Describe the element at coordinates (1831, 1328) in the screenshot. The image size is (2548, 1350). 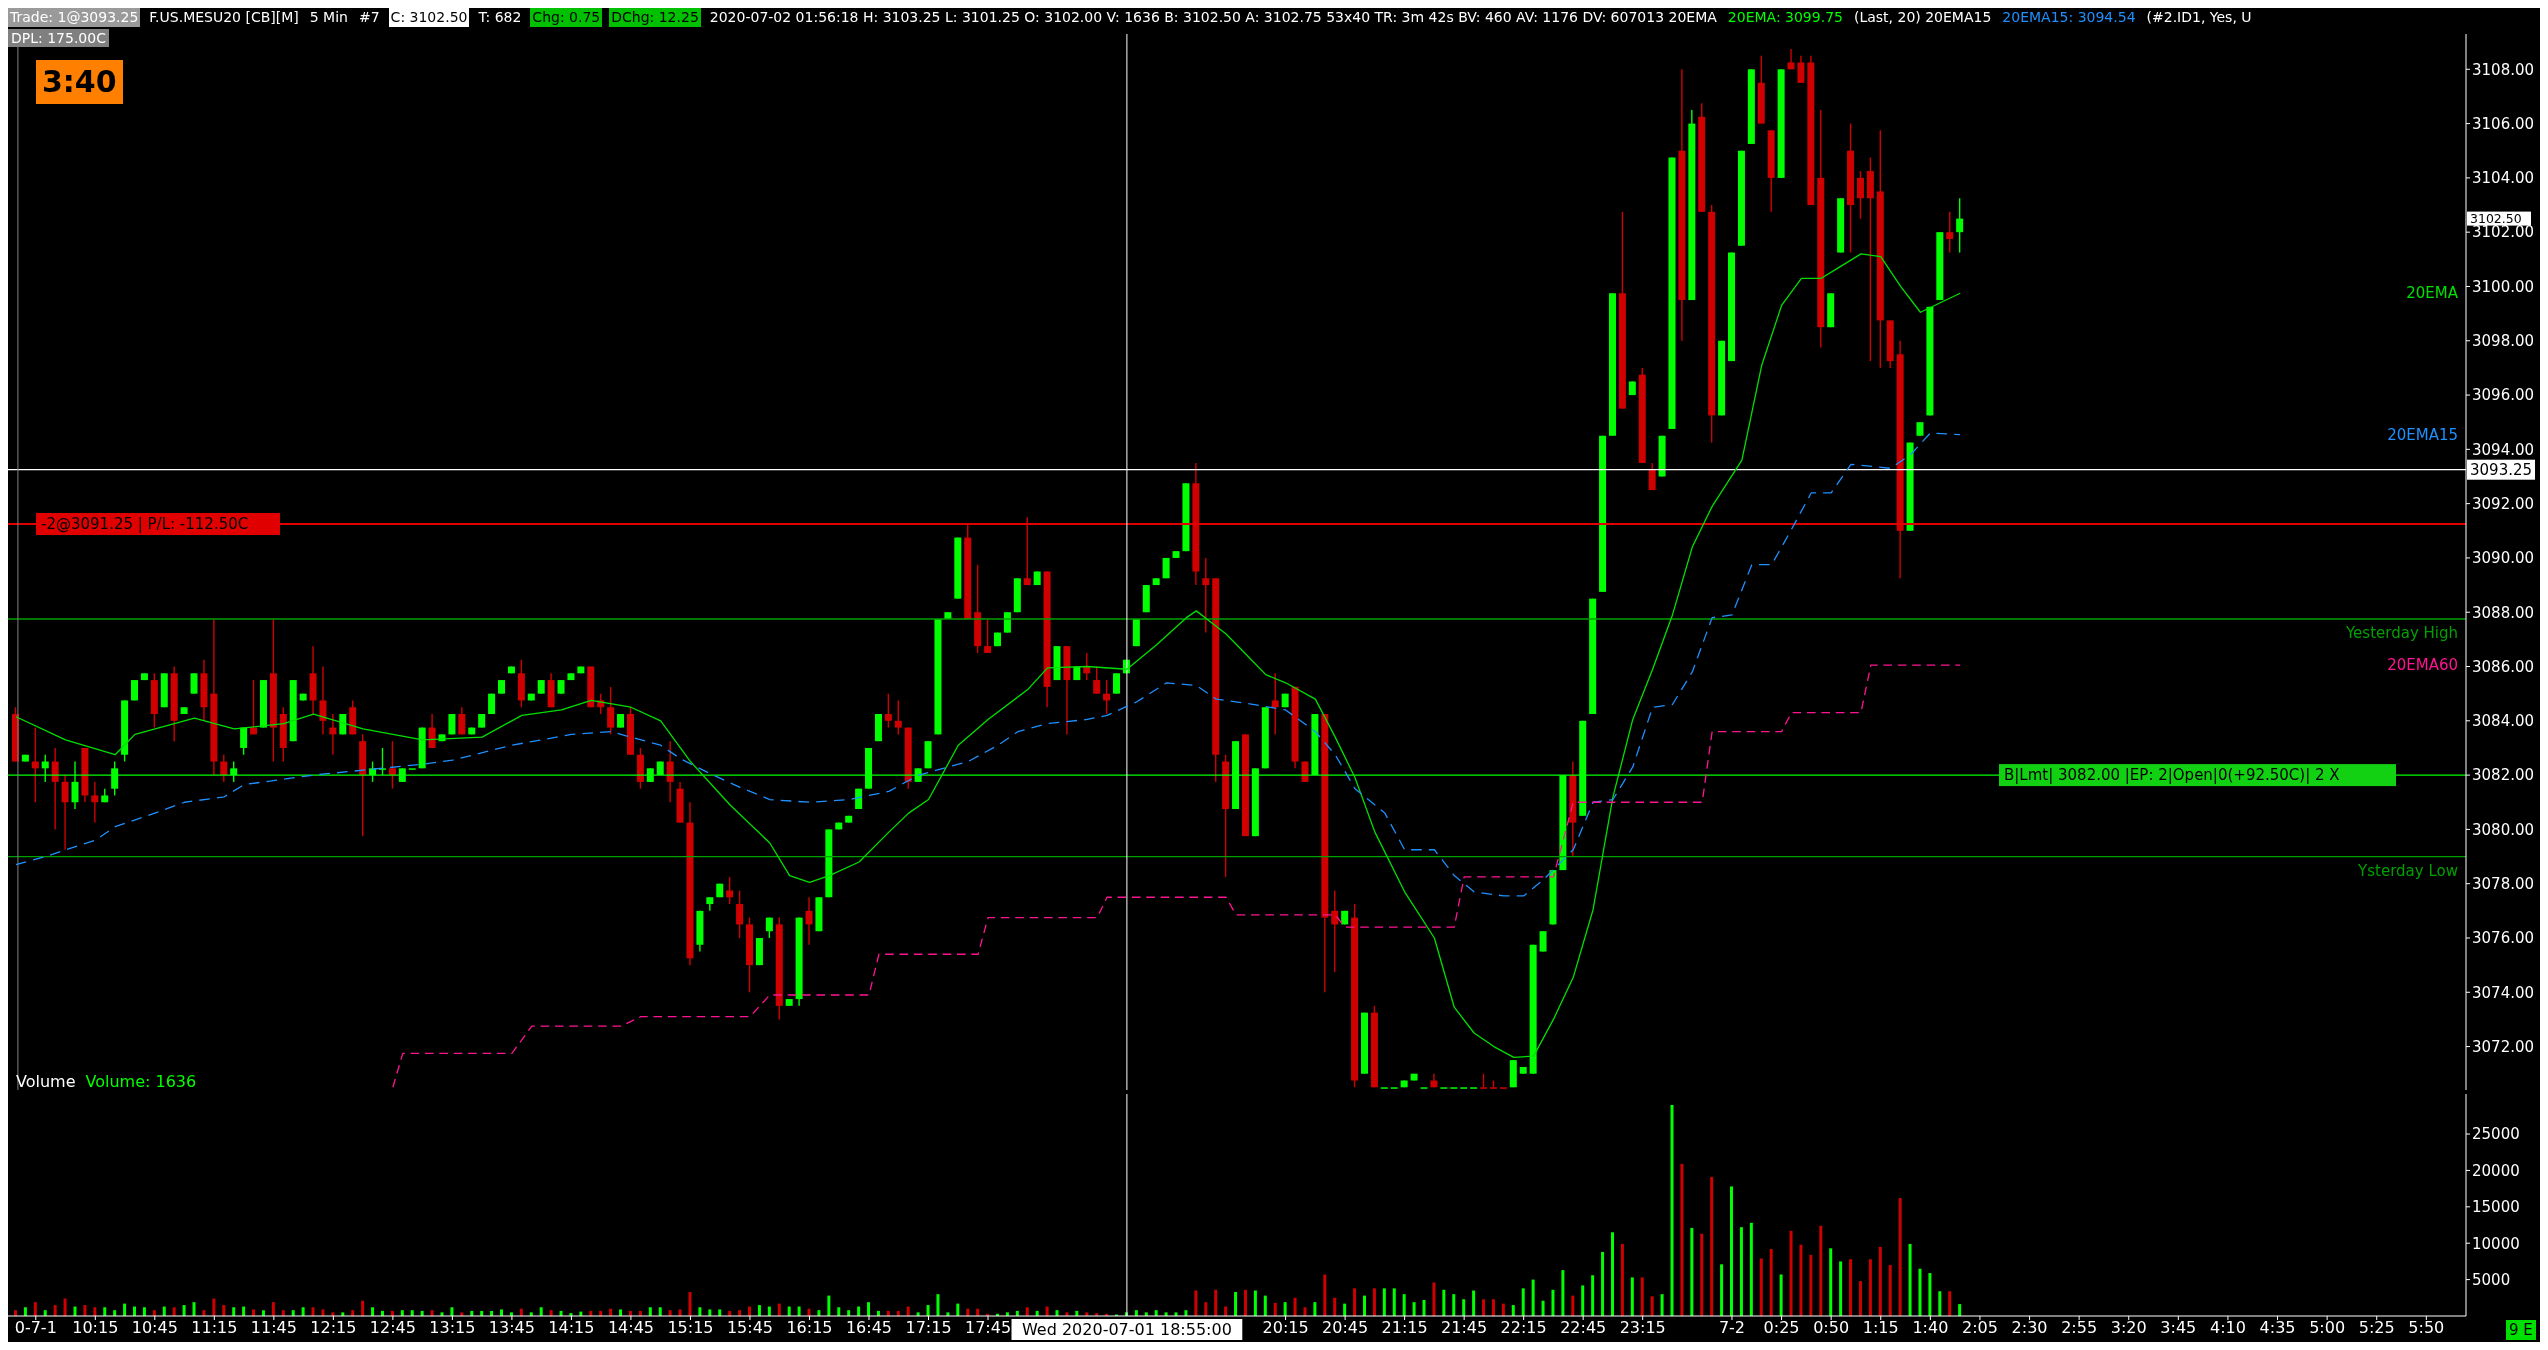
I see `x-tick-label: 0:50` at that location.